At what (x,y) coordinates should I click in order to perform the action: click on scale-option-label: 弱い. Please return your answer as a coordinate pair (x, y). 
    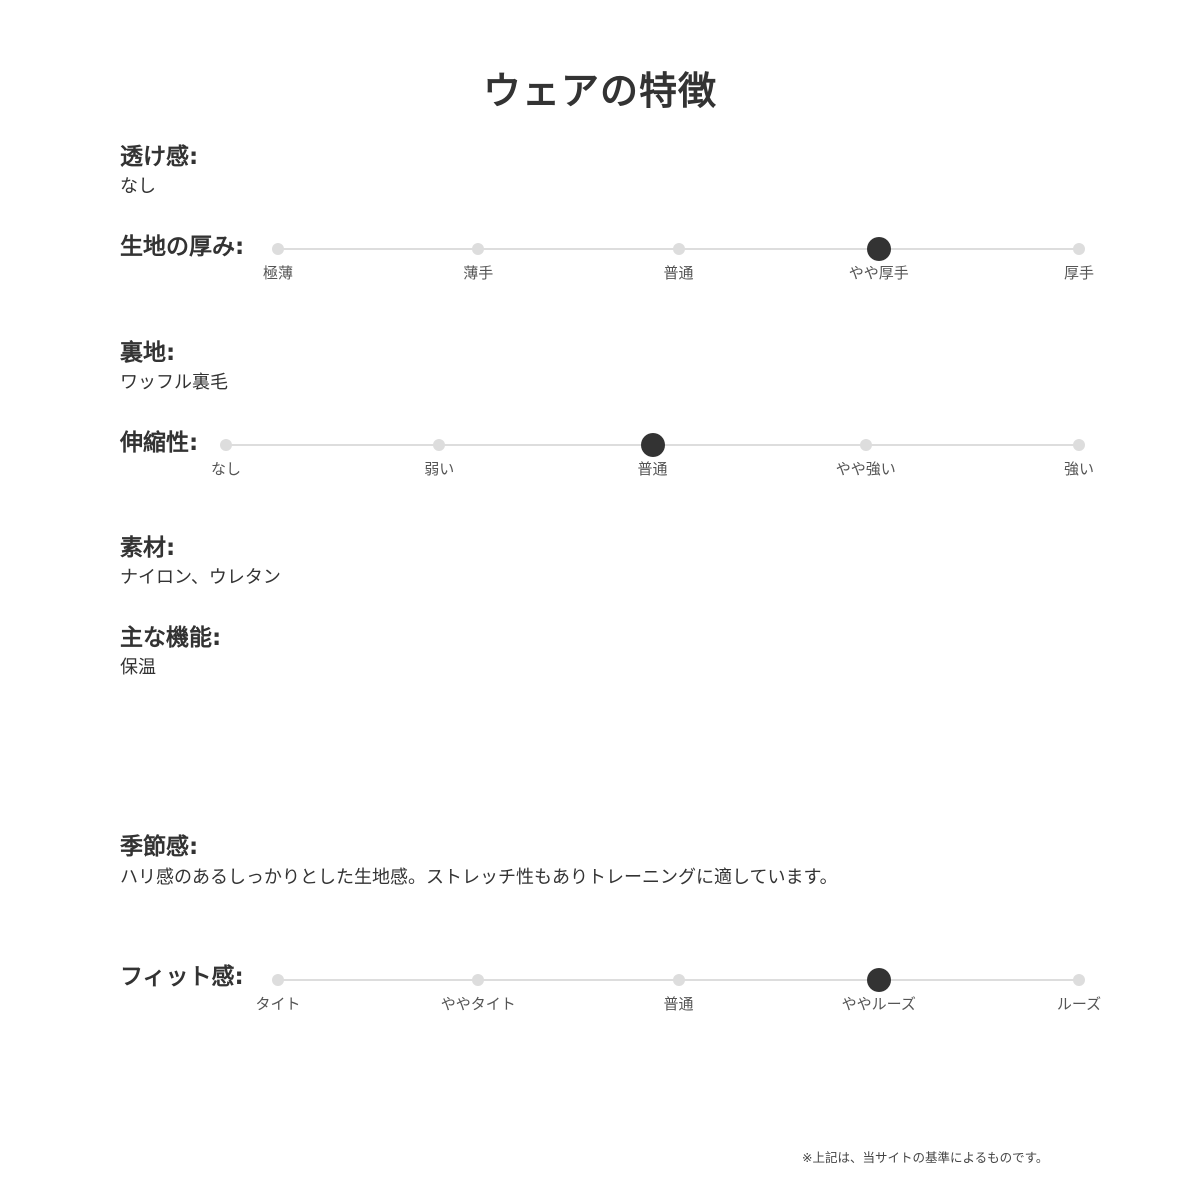
    Looking at the image, I should click on (439, 469).